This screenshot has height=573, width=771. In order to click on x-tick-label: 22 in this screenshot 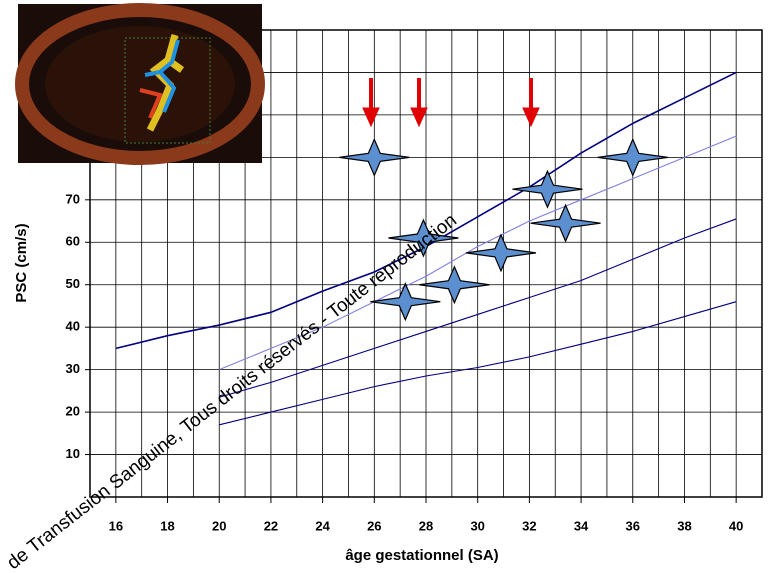, I will do `click(271, 525)`.